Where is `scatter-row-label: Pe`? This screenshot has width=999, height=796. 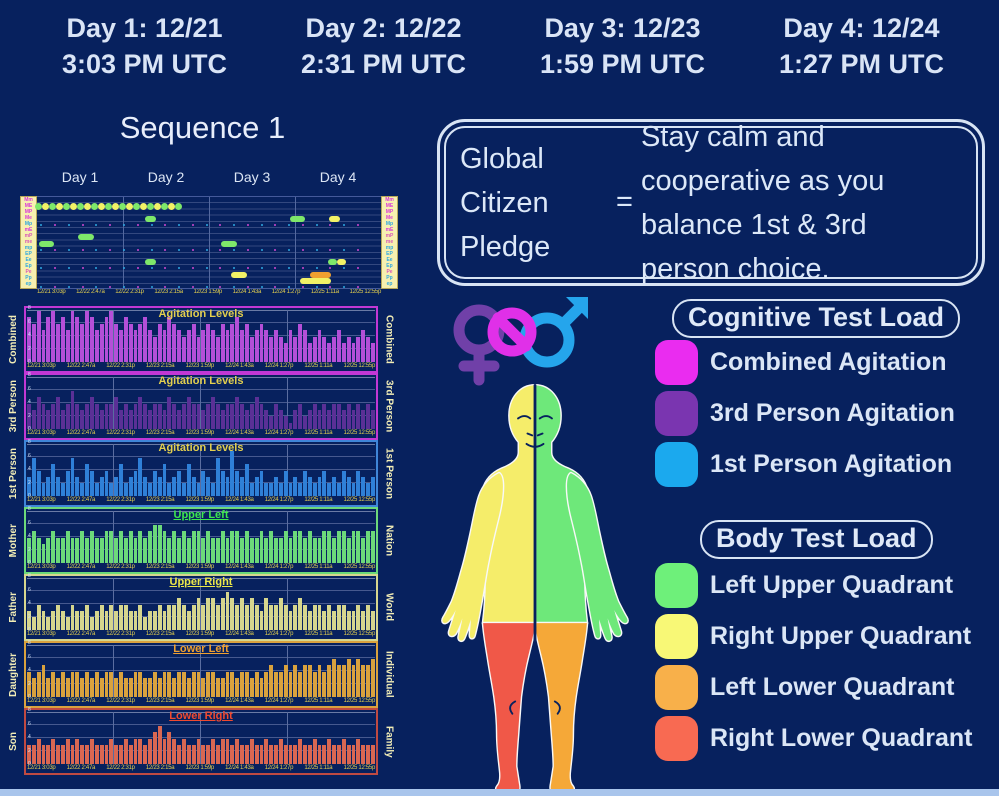 scatter-row-label: Pe is located at coordinates (389, 272).